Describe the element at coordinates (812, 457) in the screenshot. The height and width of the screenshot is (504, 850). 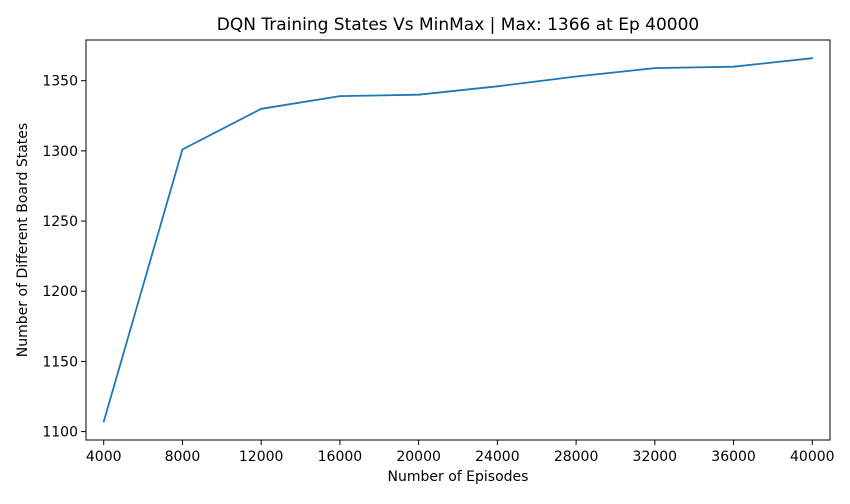
I see `x-tick-label: 40000` at that location.